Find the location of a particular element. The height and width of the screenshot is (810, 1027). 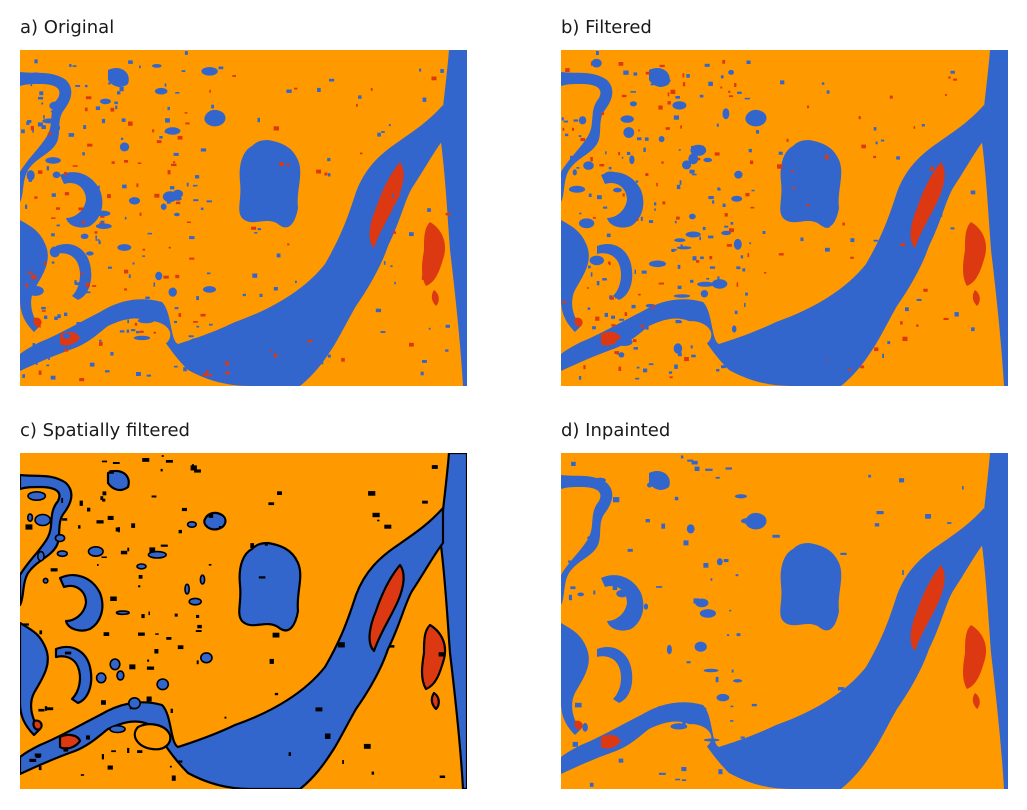

red-zone-southwest-small is located at coordinates (37, 322).